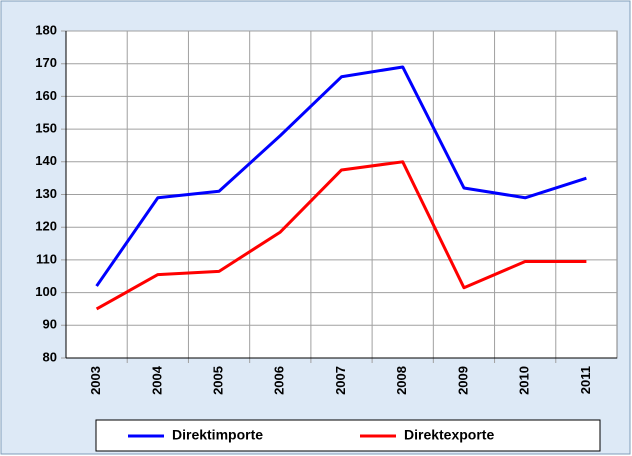 Image resolution: width=632 pixels, height=456 pixels. What do you see at coordinates (279, 380) in the screenshot?
I see `x-tick-label: 2006` at bounding box center [279, 380].